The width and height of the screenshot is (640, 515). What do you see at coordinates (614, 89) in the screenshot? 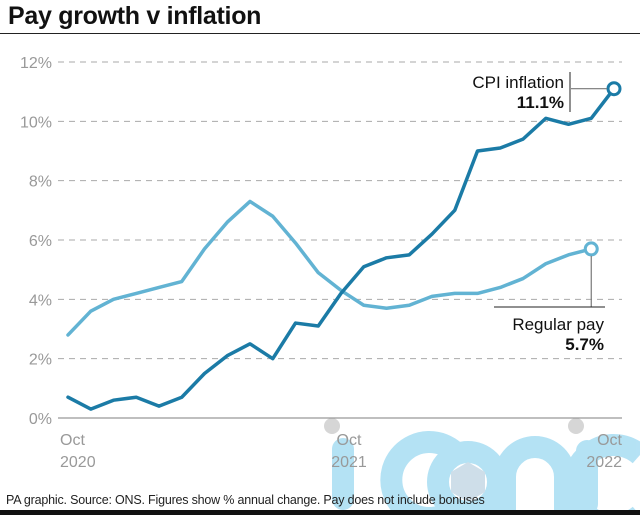
I see `endpoint-marker-cpi-inflation` at bounding box center [614, 89].